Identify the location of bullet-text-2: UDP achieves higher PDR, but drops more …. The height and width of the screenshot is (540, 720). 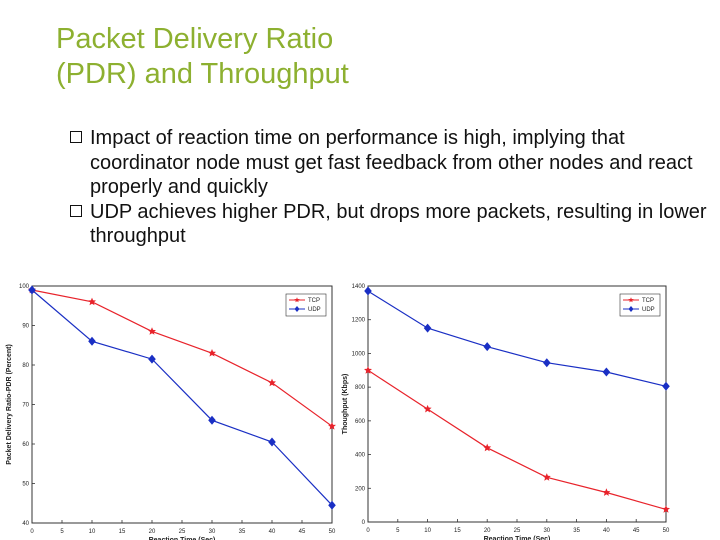
(398, 224).